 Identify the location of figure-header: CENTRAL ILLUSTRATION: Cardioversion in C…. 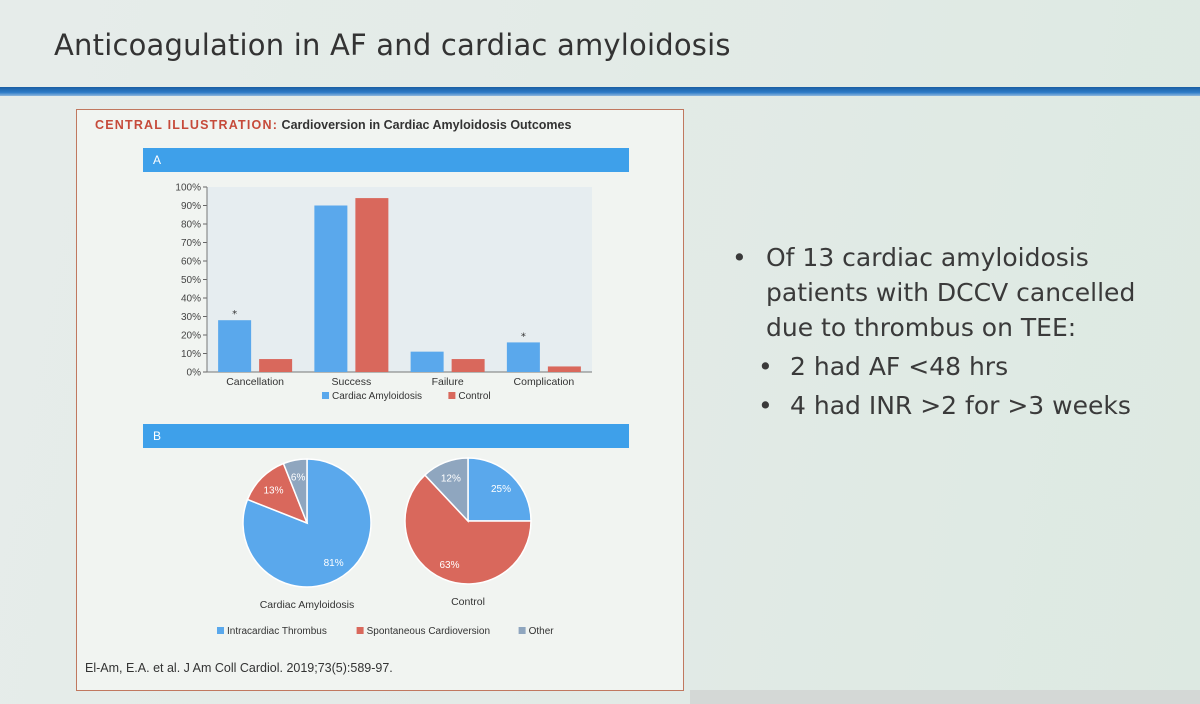
(333, 125).